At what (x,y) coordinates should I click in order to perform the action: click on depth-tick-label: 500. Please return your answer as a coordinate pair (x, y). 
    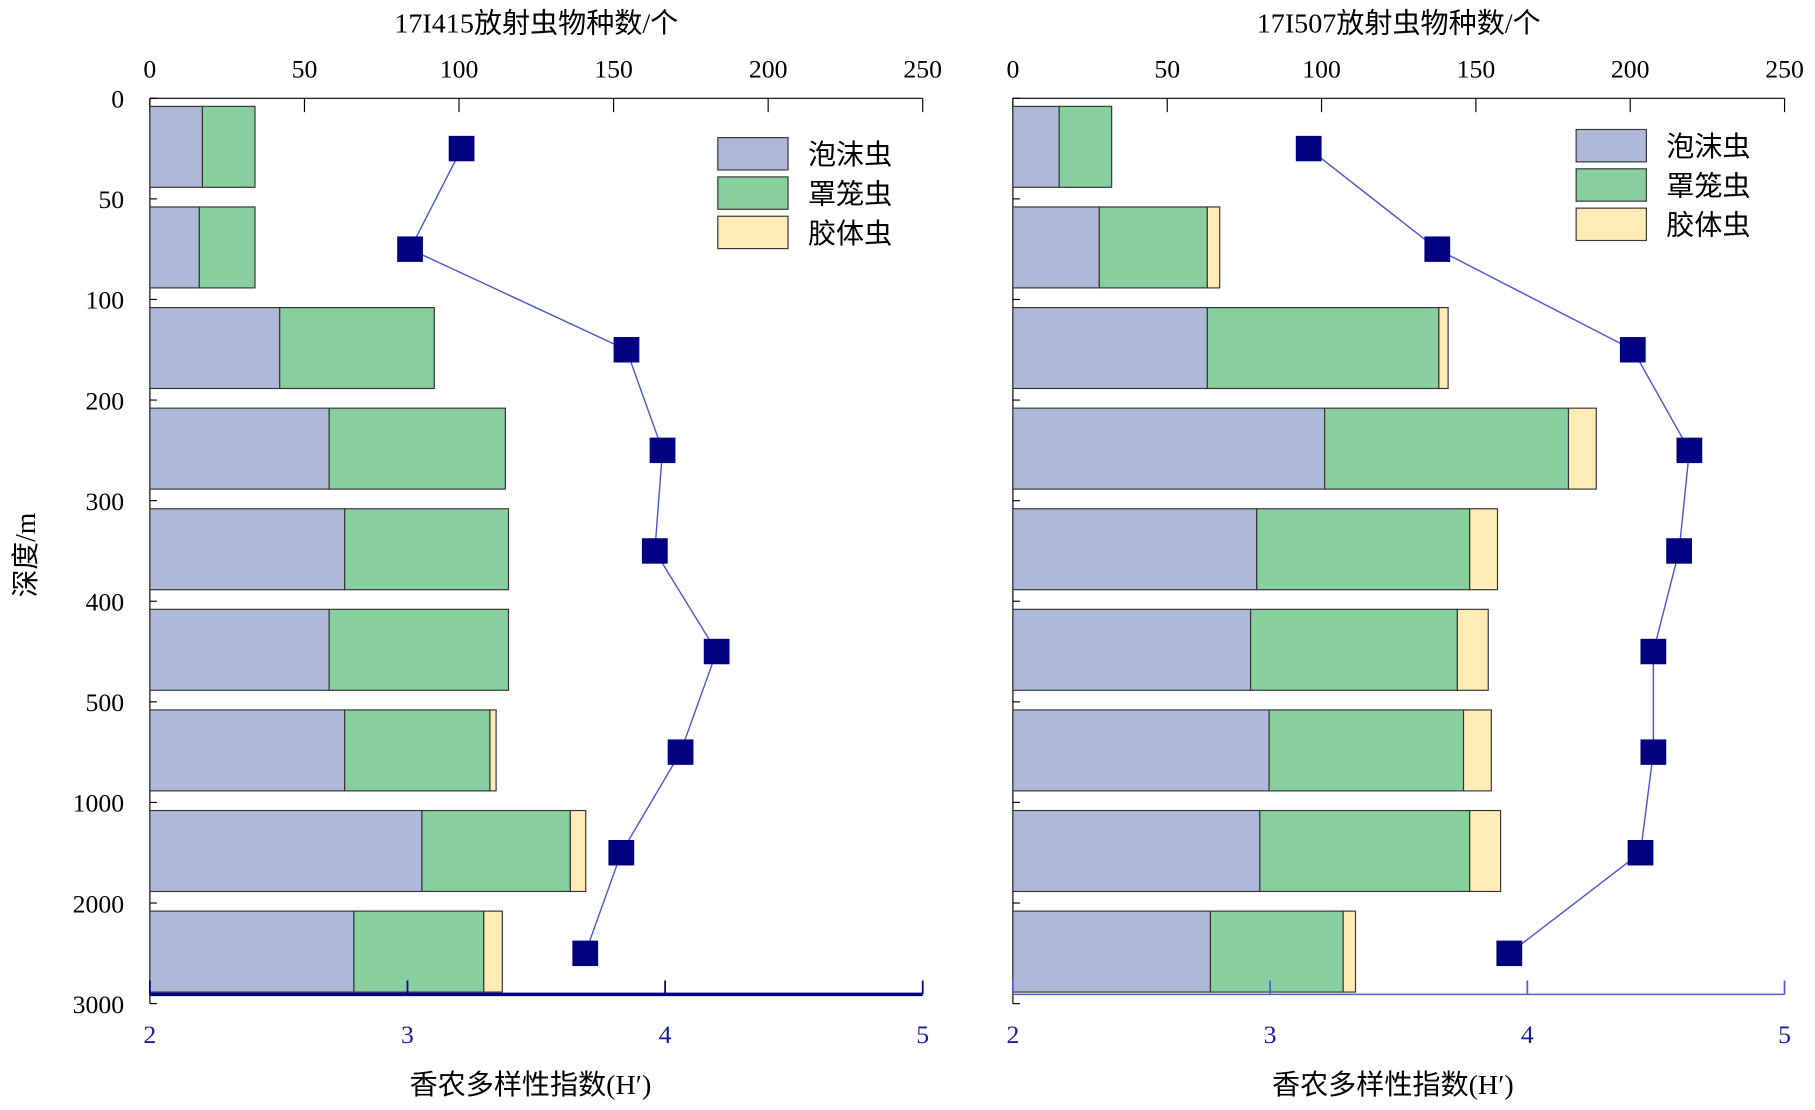
    Looking at the image, I should click on (105, 702).